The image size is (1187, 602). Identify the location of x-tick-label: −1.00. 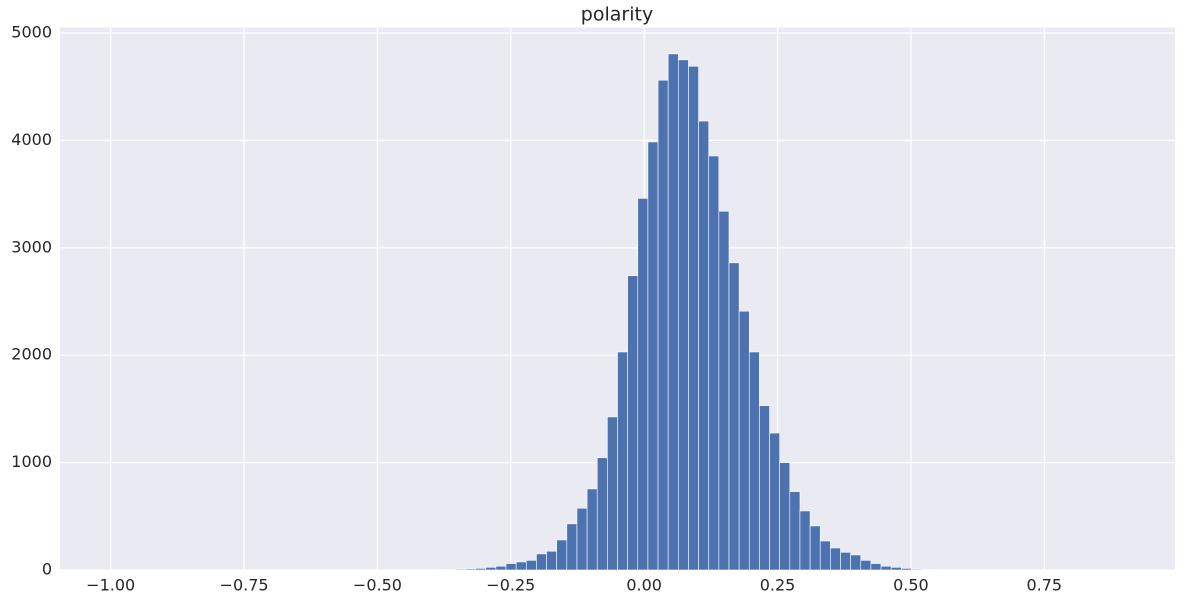
(110, 585).